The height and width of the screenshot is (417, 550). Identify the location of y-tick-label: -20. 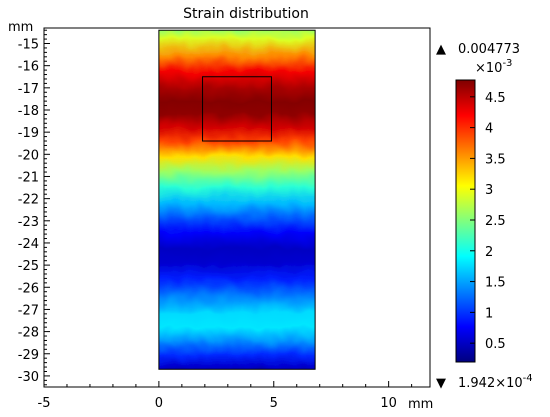
(28, 155).